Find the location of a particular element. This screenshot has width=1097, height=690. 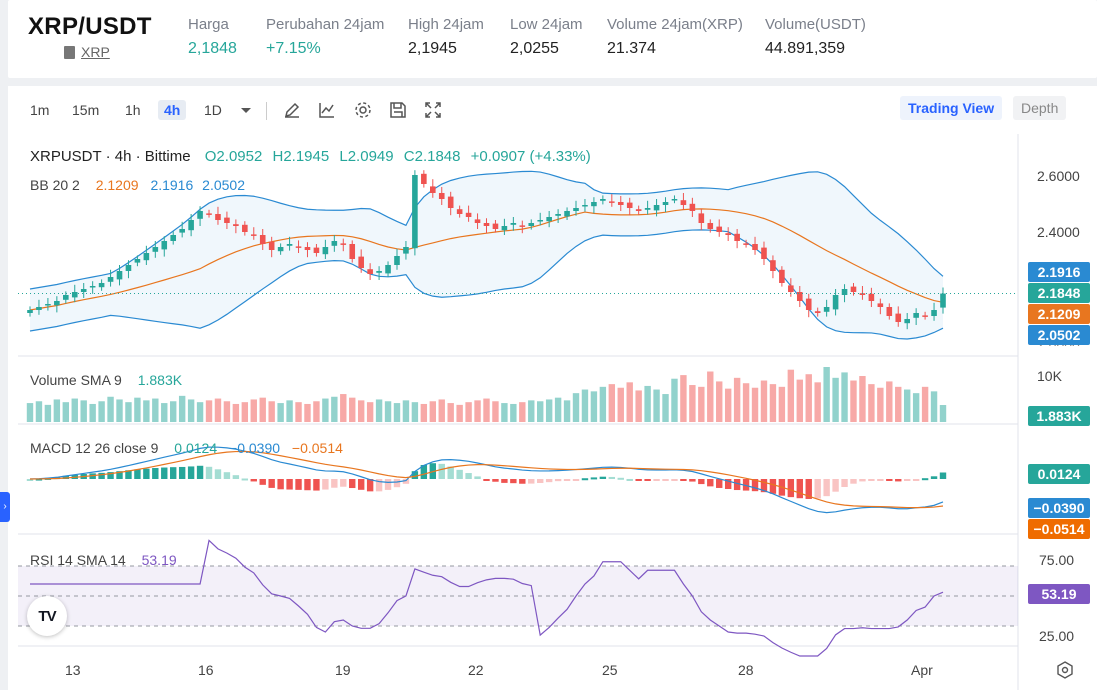

stat-low: Low 24jam 2,0255 is located at coordinates (546, 37).